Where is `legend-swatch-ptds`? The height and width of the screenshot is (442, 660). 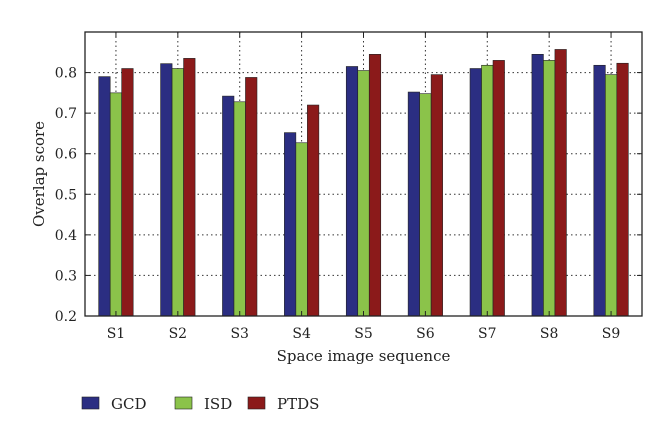 legend-swatch-ptds is located at coordinates (256, 403).